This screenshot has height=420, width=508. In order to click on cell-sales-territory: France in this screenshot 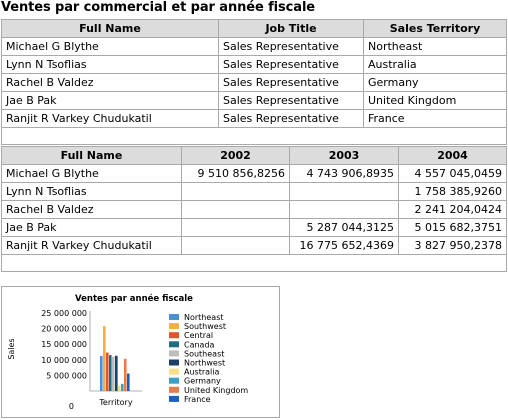, I will do `click(435, 118)`.